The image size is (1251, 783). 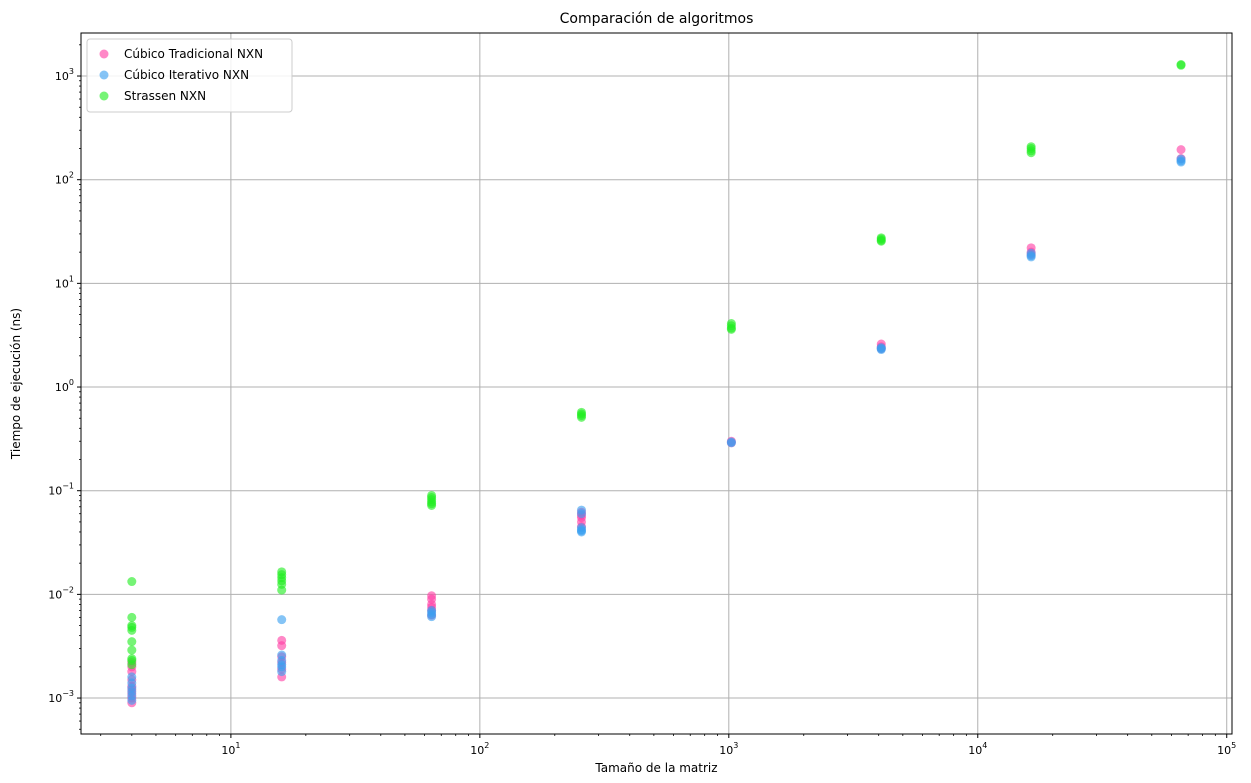 What do you see at coordinates (64, 75) in the screenshot?
I see `y-tick-label: 10³` at bounding box center [64, 75].